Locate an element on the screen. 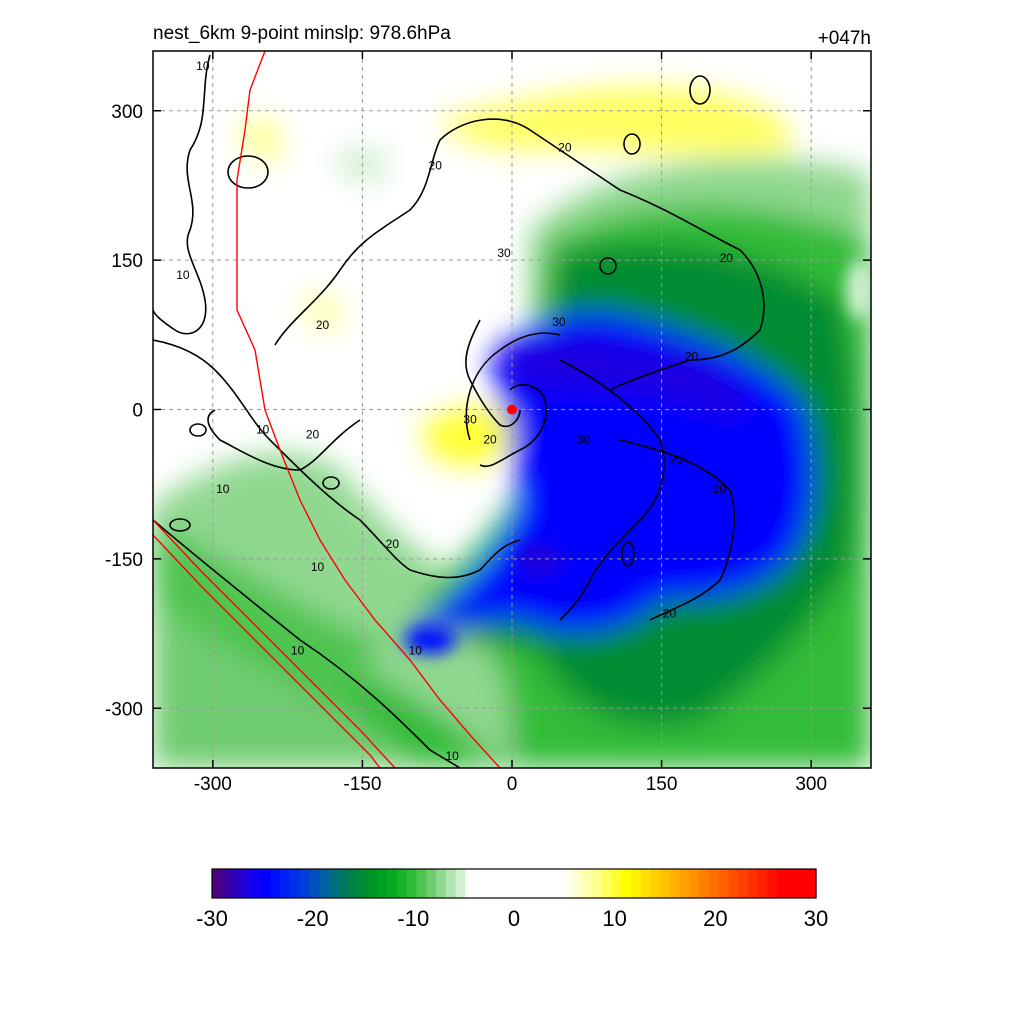  storm-center-marker is located at coordinates (512, 409).